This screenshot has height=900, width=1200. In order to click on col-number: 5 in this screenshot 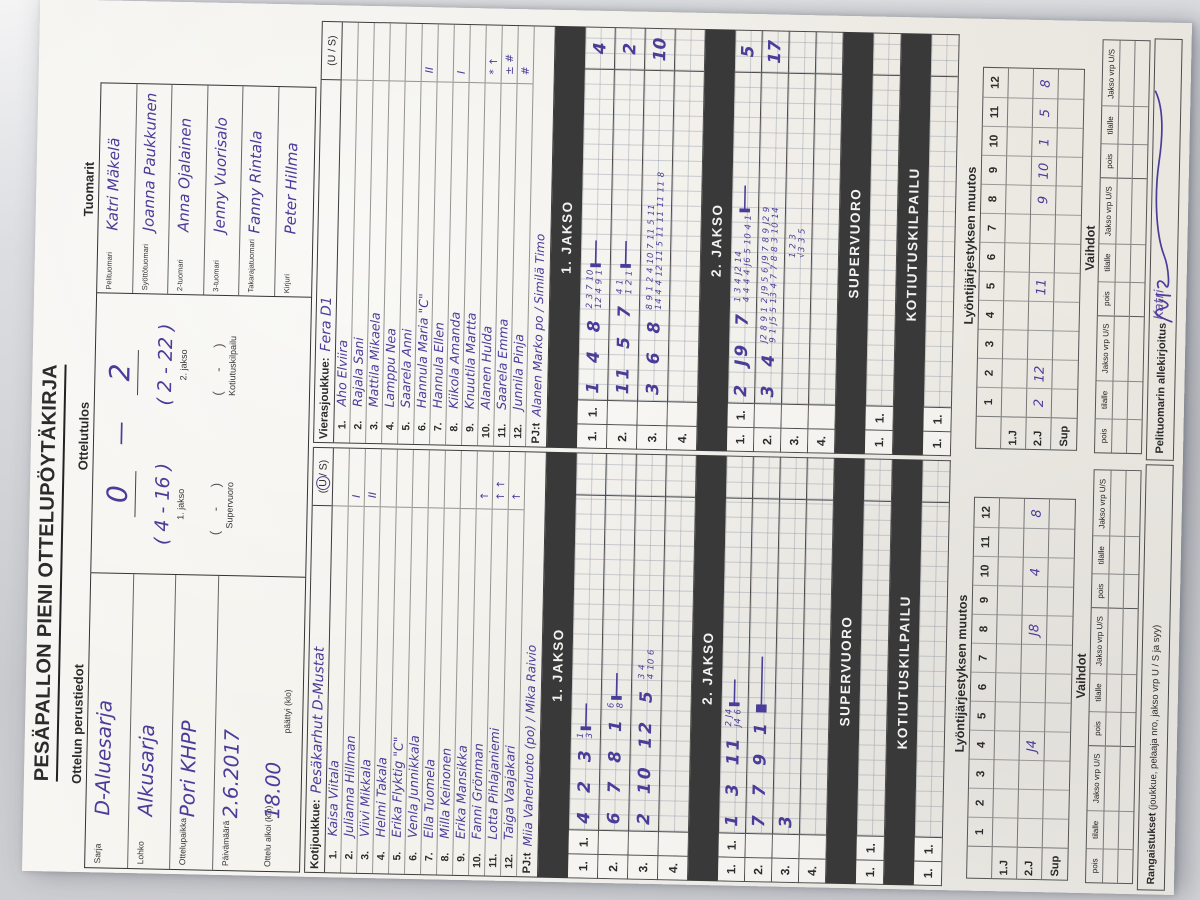, I will do `click(991, 285)`.